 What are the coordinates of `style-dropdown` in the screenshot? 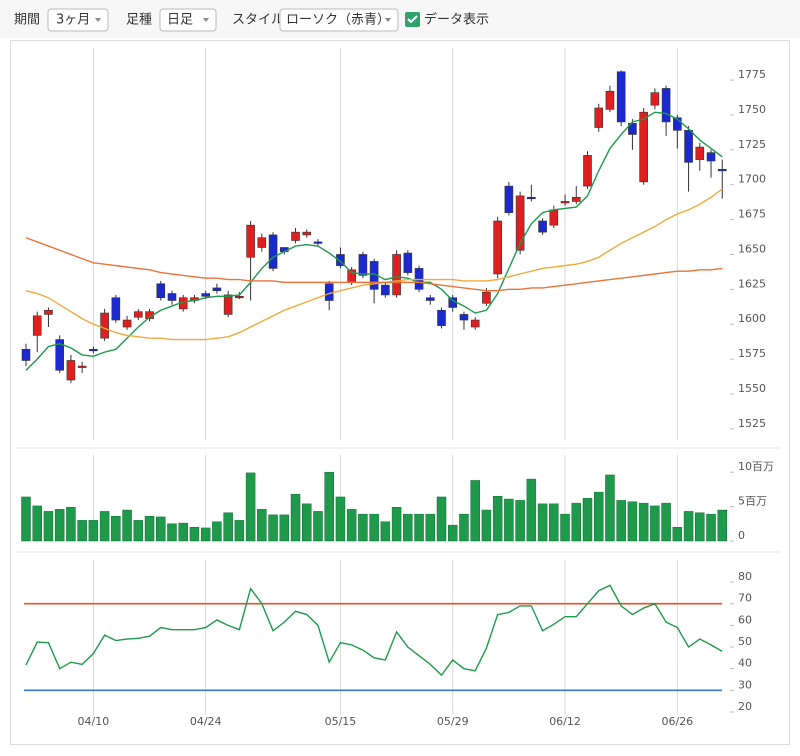 It's located at (339, 20).